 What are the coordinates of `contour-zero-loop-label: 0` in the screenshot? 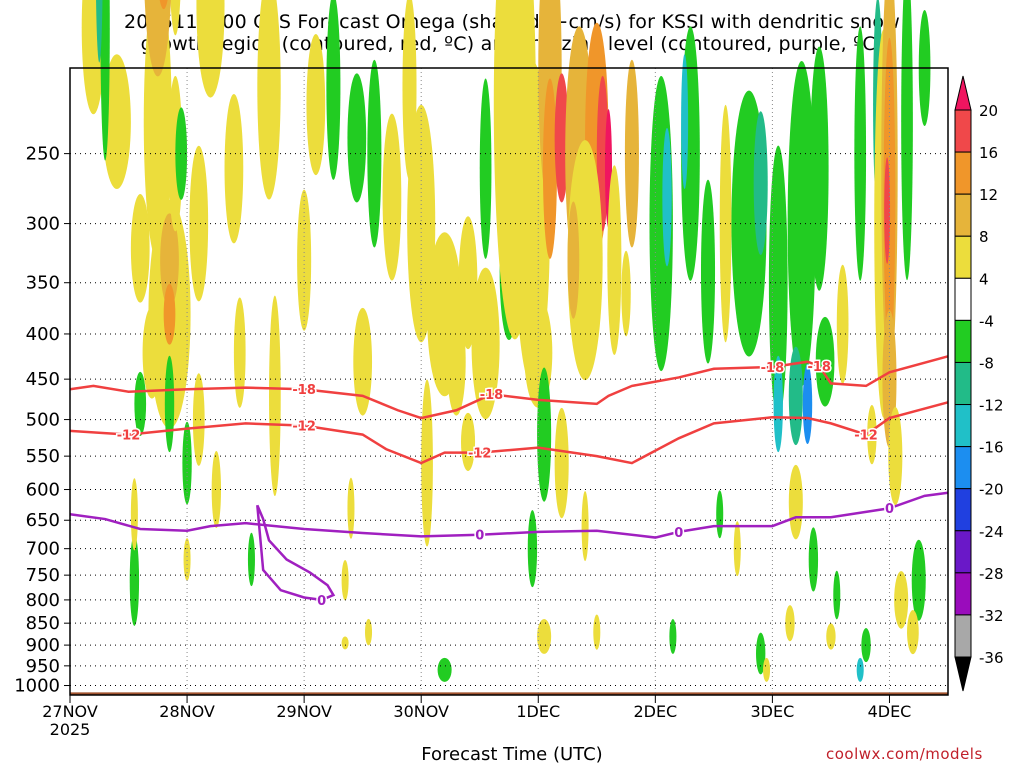 It's located at (321, 601).